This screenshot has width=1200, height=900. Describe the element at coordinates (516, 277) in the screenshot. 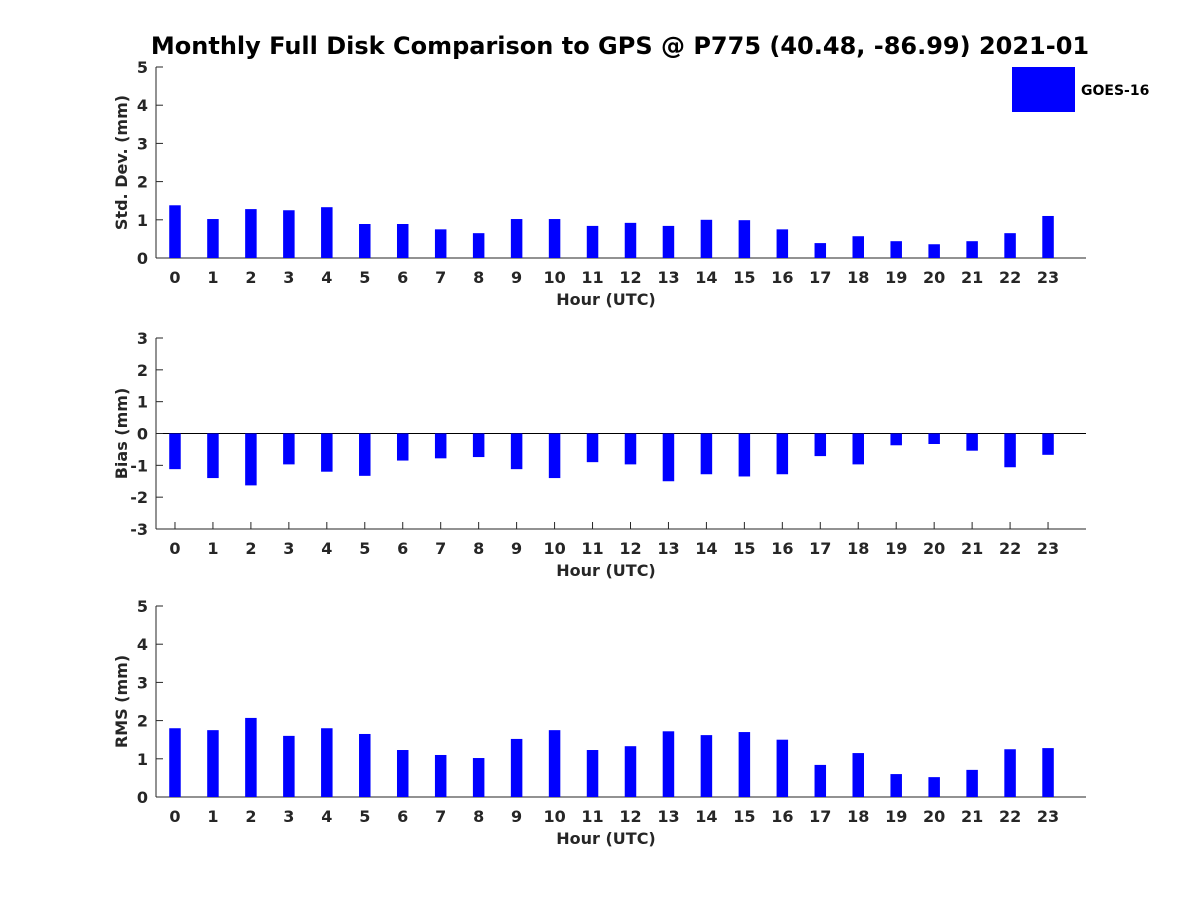

I see `std-dev-x-tick-label: 9` at that location.